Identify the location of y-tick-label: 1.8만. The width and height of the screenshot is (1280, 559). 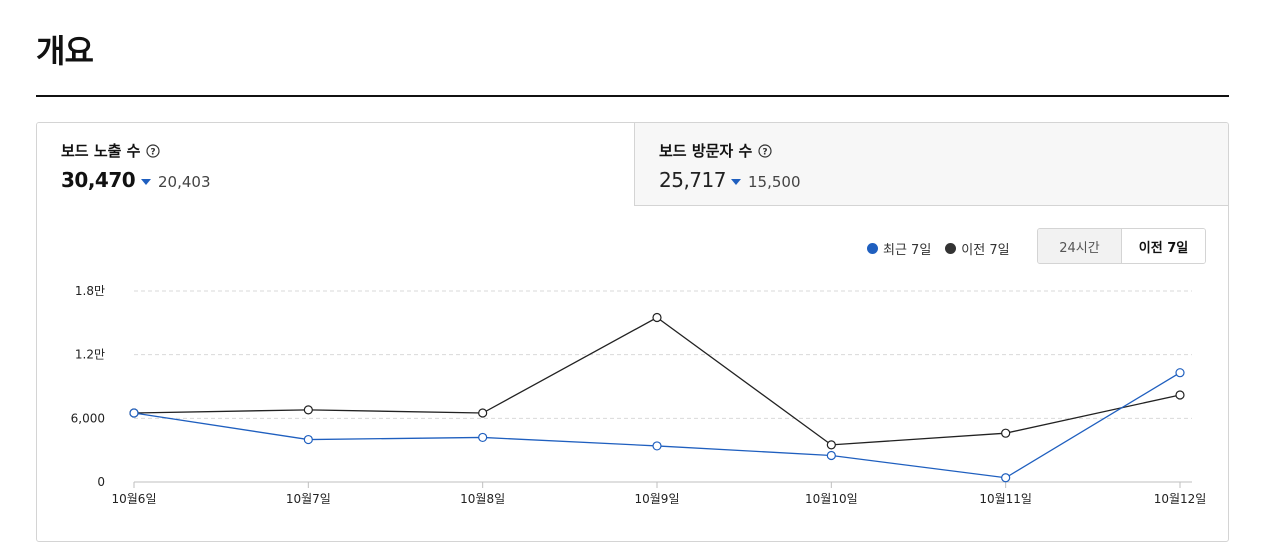
(90, 291).